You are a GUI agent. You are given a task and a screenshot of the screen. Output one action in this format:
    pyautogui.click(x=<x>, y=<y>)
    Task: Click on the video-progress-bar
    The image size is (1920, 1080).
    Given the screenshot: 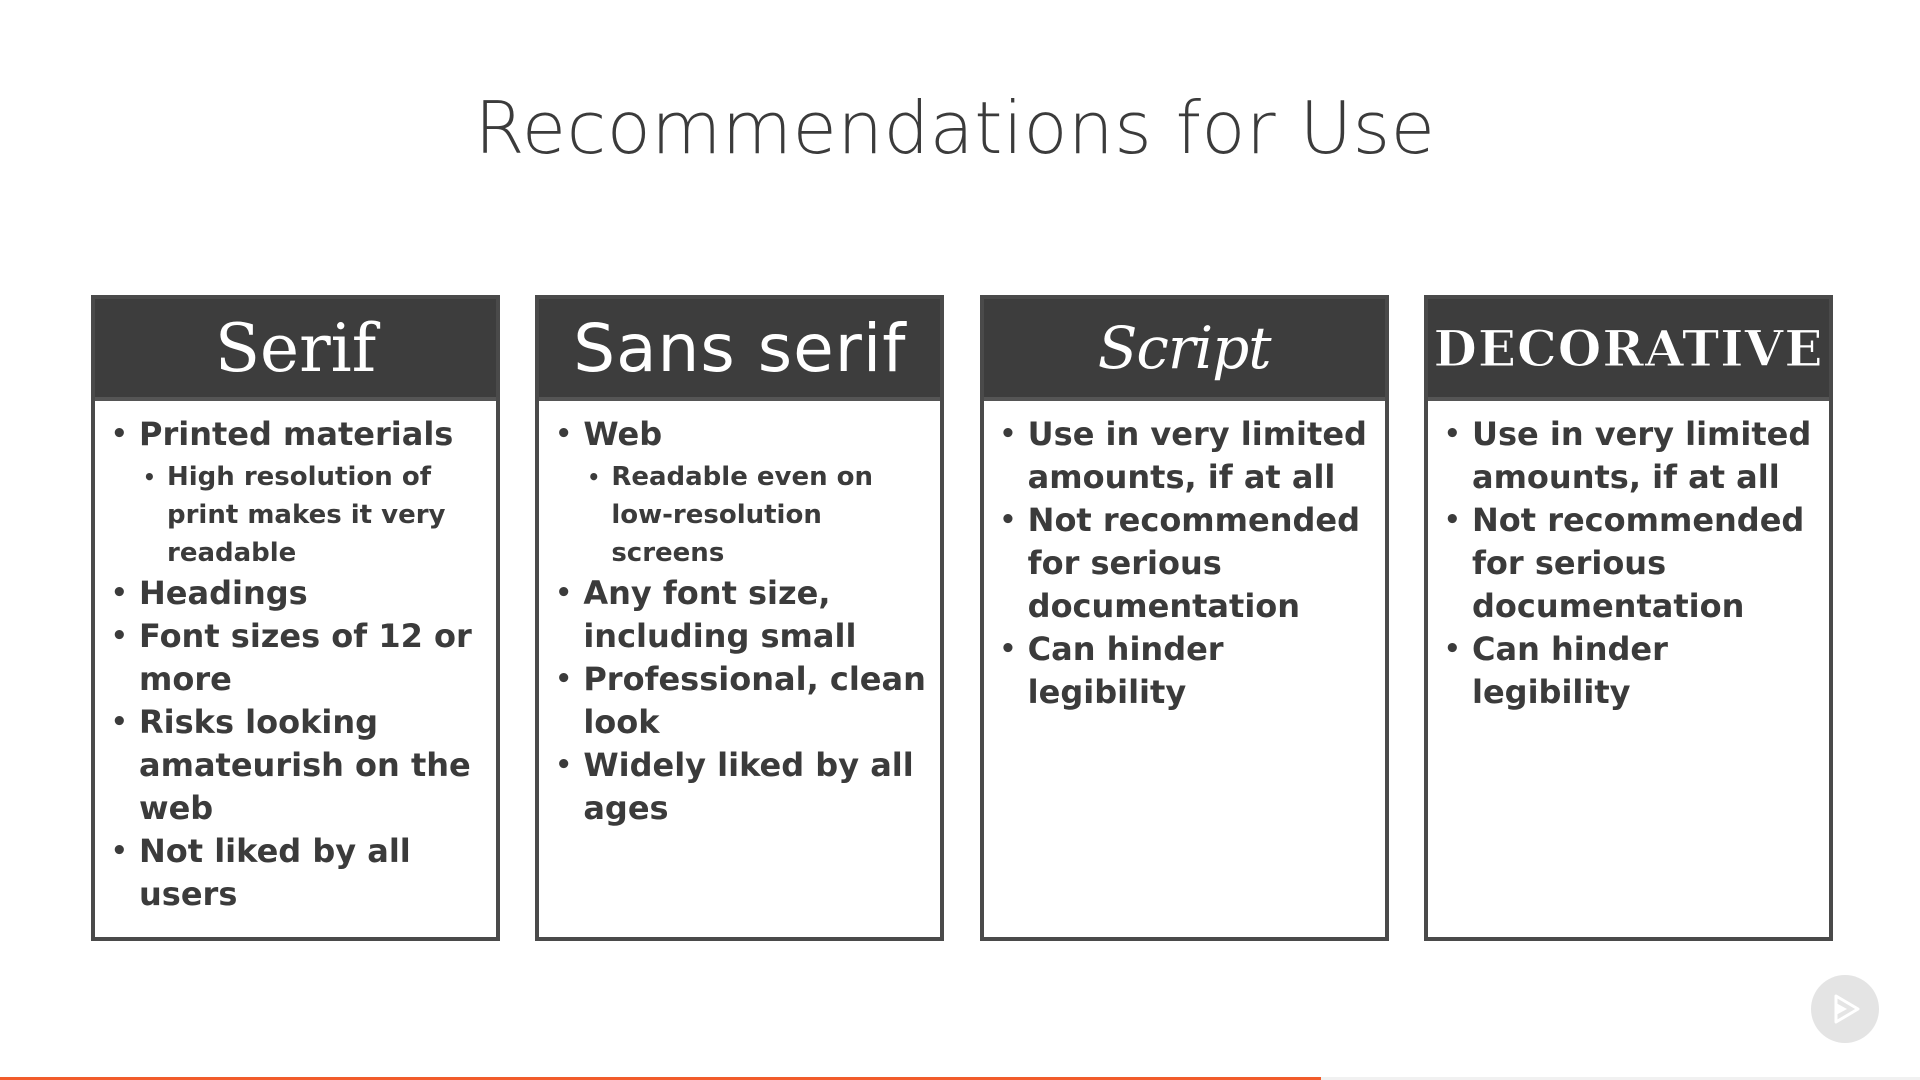 What is the action you would take?
    pyautogui.click(x=960, y=1078)
    